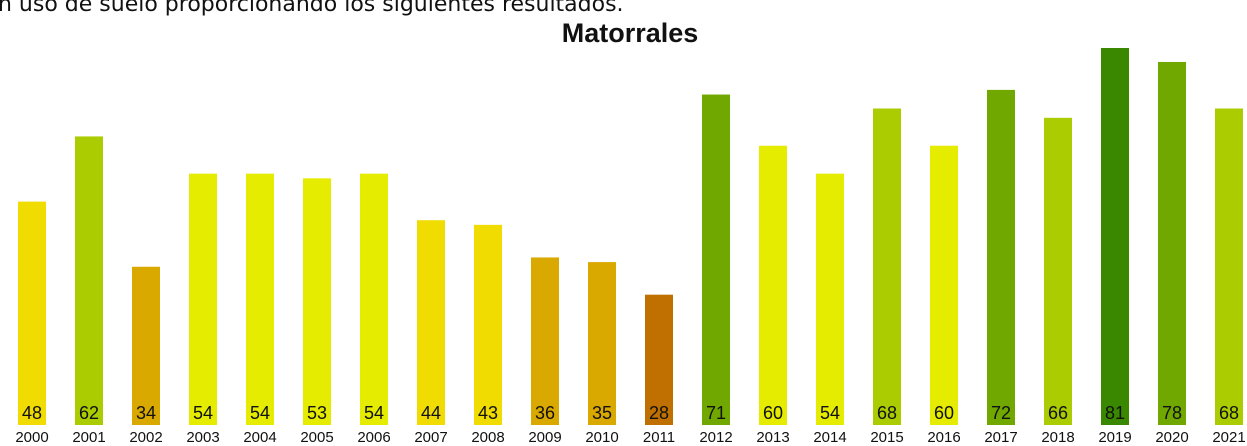 This screenshot has height=446, width=1247. I want to click on x-tick-label: 2014, so click(829, 437).